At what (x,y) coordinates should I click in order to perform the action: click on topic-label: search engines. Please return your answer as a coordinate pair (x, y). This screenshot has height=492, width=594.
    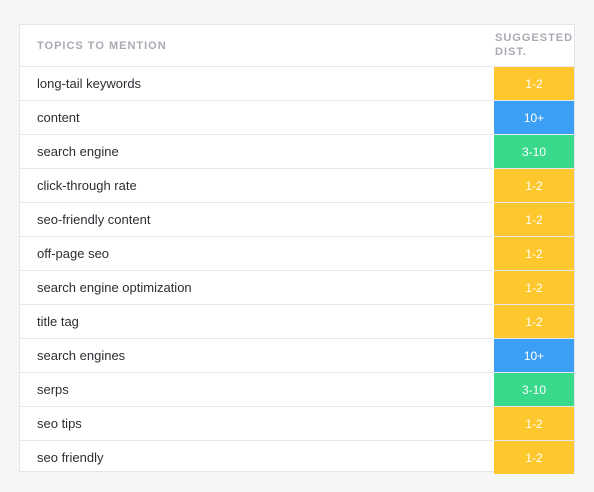
    Looking at the image, I should click on (81, 355).